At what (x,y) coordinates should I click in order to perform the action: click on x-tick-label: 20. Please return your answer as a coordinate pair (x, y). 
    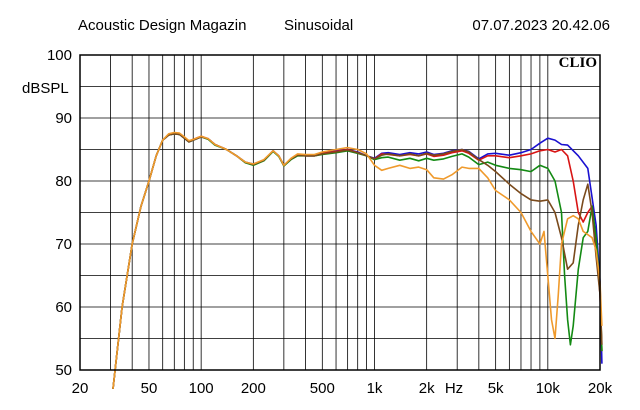
    Looking at the image, I should click on (80, 388).